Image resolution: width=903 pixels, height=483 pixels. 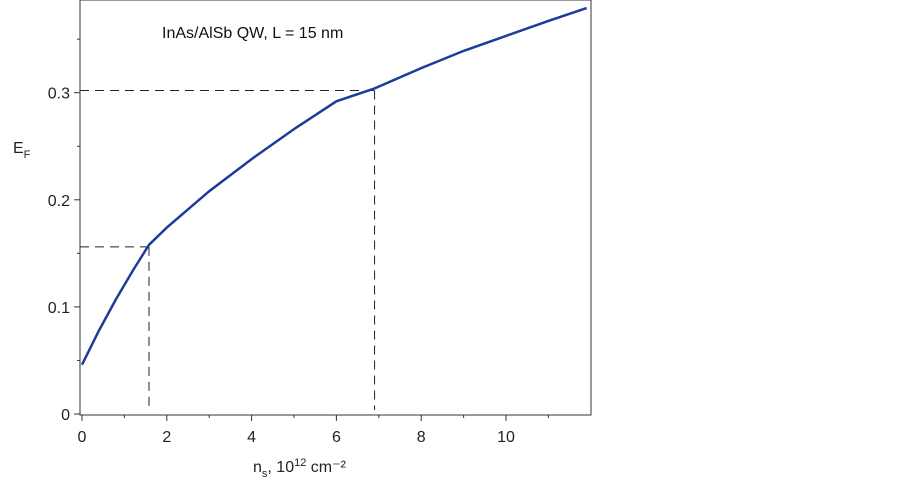 I want to click on x-tick-label: 4, so click(x=251, y=437).